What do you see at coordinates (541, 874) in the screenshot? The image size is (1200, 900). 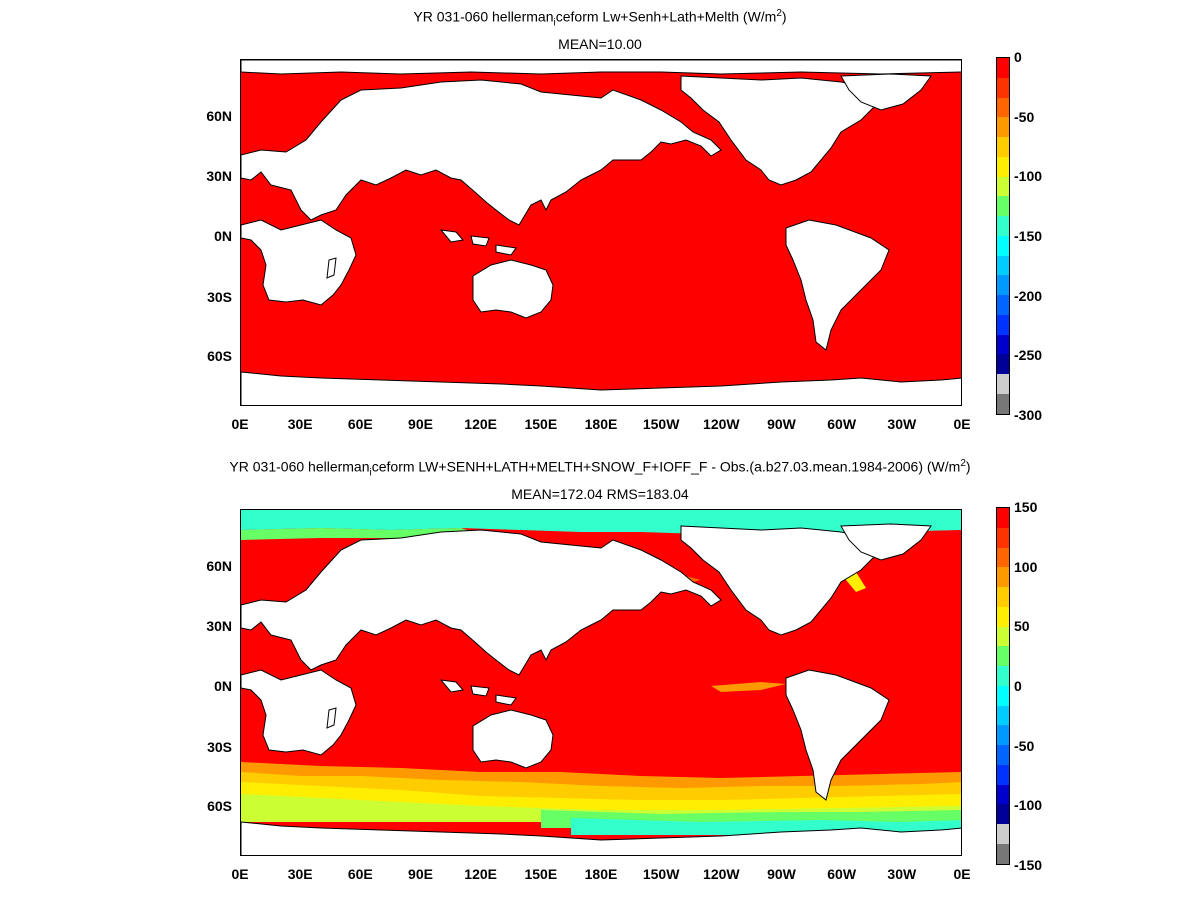 I see `panel2-lon-label: 150E` at bounding box center [541, 874].